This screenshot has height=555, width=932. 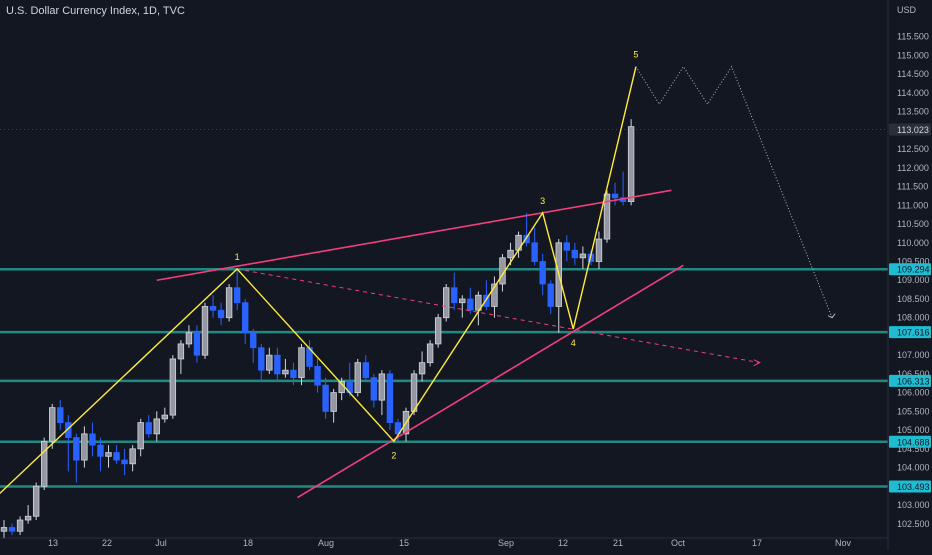 What do you see at coordinates (910, 380) in the screenshot?
I see `price-label-bg-106.313` at bounding box center [910, 380].